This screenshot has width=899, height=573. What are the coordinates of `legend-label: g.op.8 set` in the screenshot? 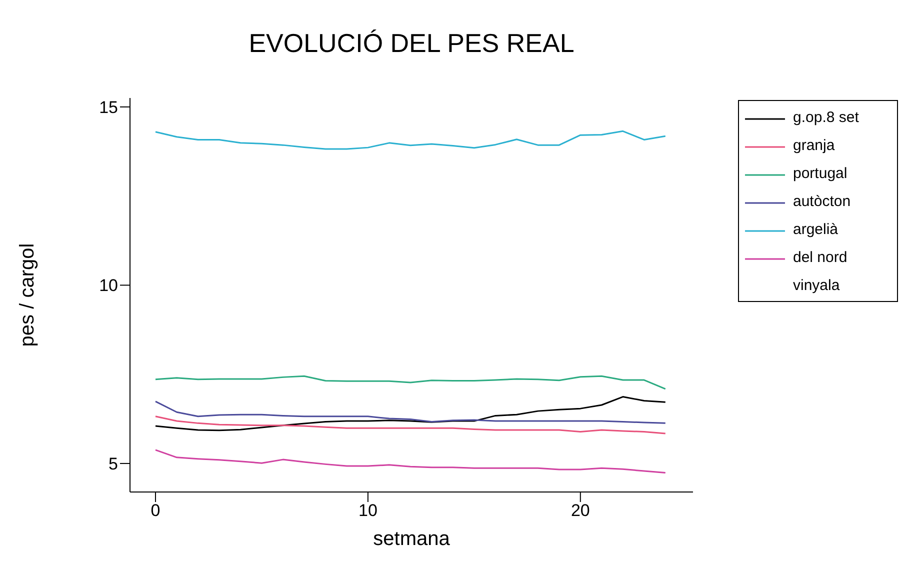 It's located at (826, 117).